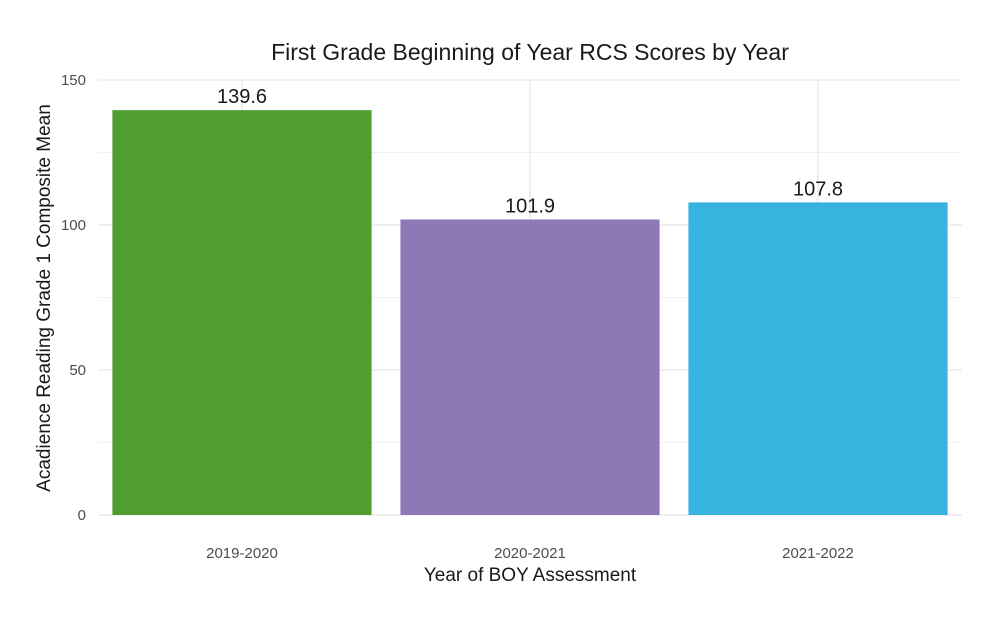  What do you see at coordinates (530, 206) in the screenshot?
I see `bar-value-label: 101.9` at bounding box center [530, 206].